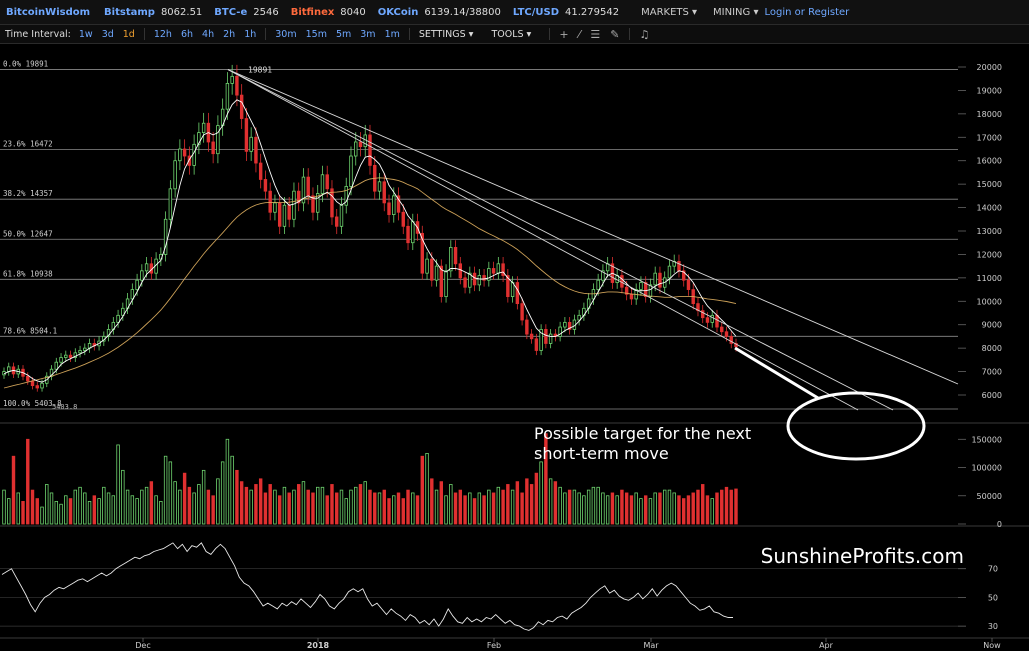 This screenshot has height=651, width=1029. Describe the element at coordinates (986, 439) in the screenshot. I see `volume-tick-label: 150000` at that location.